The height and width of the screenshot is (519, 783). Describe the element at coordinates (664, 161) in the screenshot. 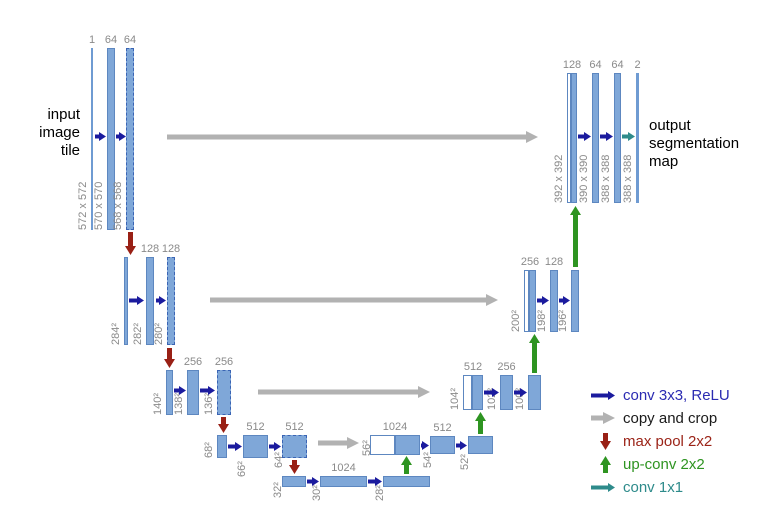

I see `output-label-line: map` at that location.